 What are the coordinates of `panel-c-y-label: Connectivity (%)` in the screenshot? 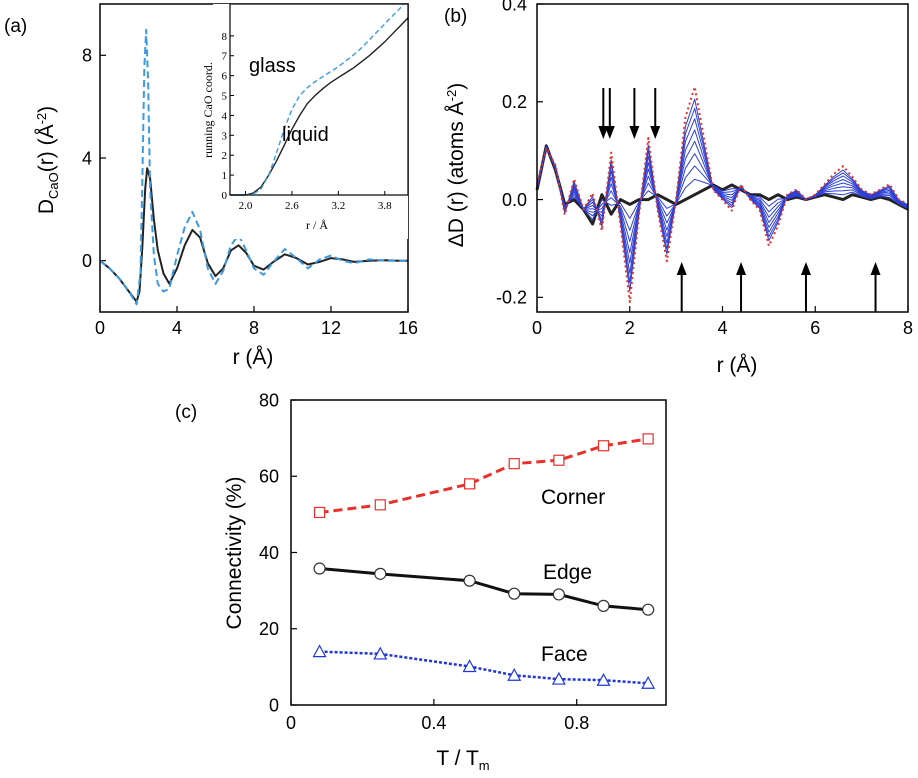 It's located at (234, 553).